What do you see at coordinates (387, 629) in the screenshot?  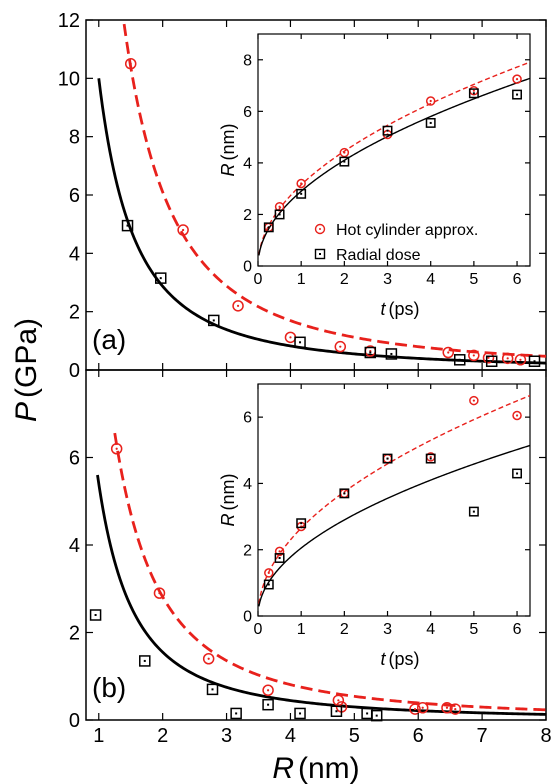 I see `b-inset-x-tick-label: 3` at bounding box center [387, 629].